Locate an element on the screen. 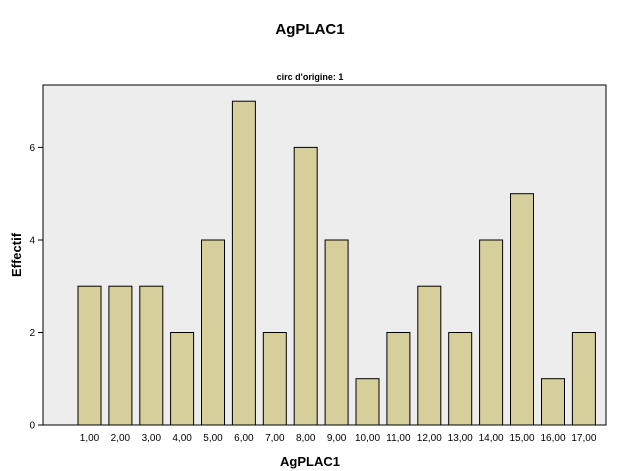 The image size is (619, 471). x-tick-label: 5,00 is located at coordinates (213, 438).